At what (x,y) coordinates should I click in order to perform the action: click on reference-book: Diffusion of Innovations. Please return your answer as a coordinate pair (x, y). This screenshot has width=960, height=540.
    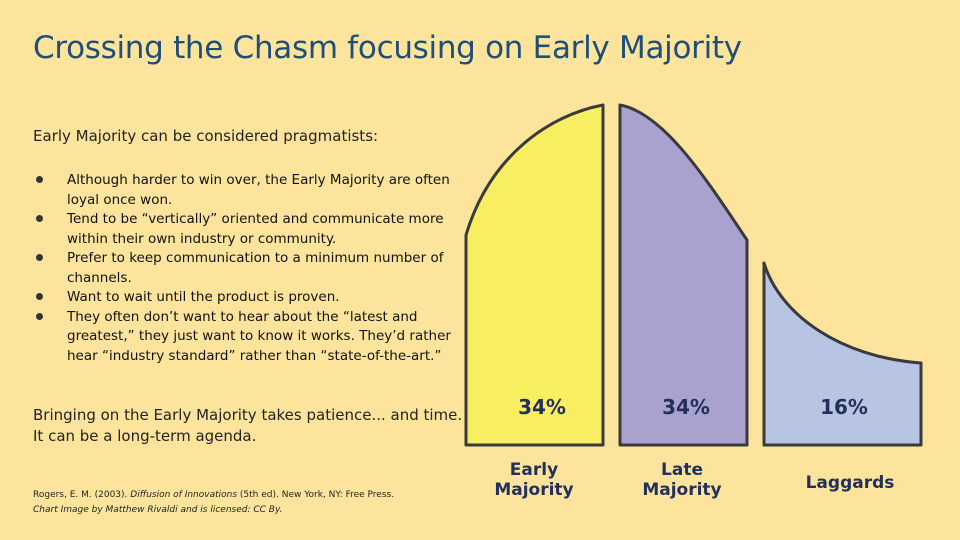
    Looking at the image, I should click on (184, 495).